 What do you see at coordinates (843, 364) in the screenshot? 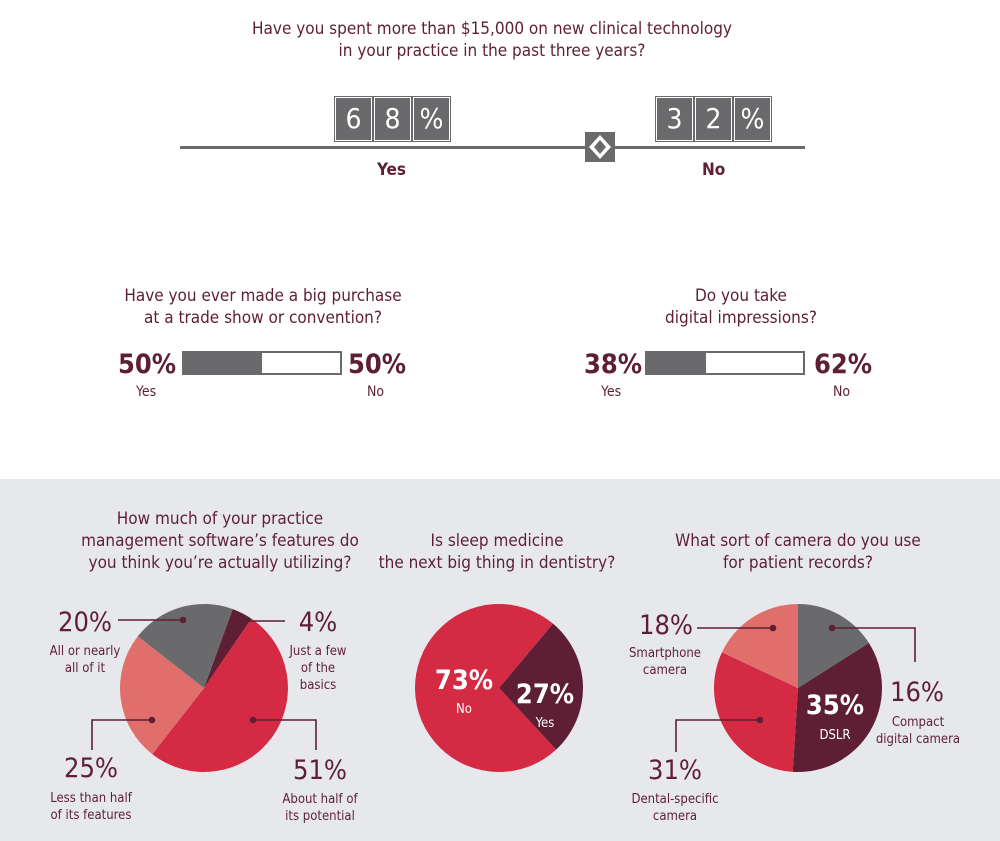
I see `q3-no-pct: 62%` at bounding box center [843, 364].